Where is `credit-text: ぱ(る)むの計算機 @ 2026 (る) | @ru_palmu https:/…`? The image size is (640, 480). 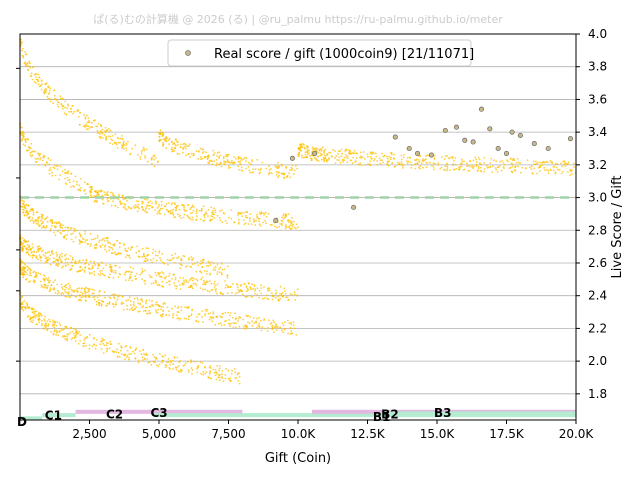
credit-text: ぱ(る)むの計算機 @ 2026 (る) | @ru_palmu https:/… is located at coordinates (298, 19).